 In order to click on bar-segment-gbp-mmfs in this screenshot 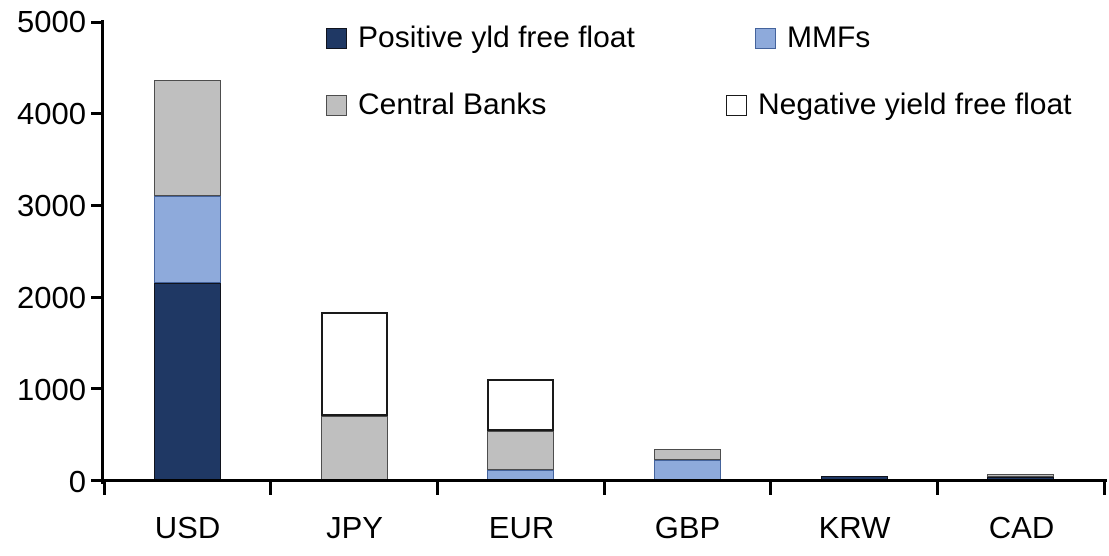, I will do `click(687, 470)`.